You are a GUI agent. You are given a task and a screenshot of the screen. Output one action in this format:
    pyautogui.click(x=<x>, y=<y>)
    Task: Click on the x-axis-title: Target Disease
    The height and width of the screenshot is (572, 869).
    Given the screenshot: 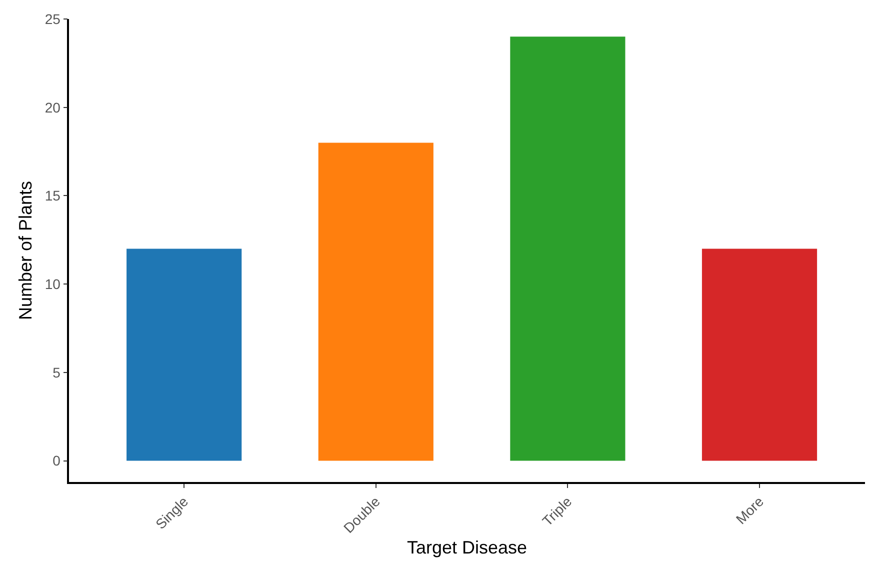 What is the action you would take?
    pyautogui.click(x=467, y=548)
    